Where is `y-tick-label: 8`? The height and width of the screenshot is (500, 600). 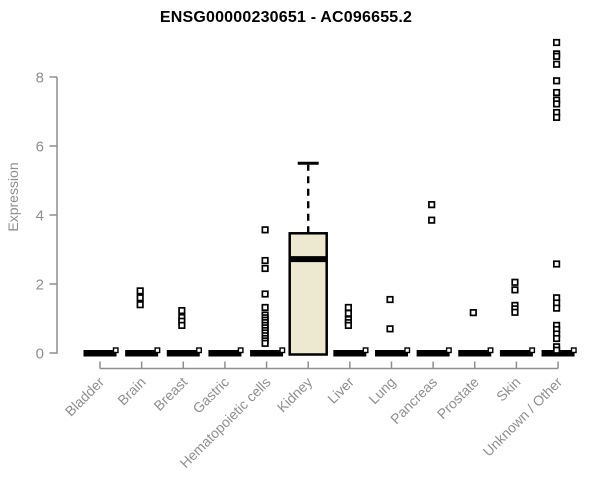
y-tick-label: 8 is located at coordinates (40, 78).